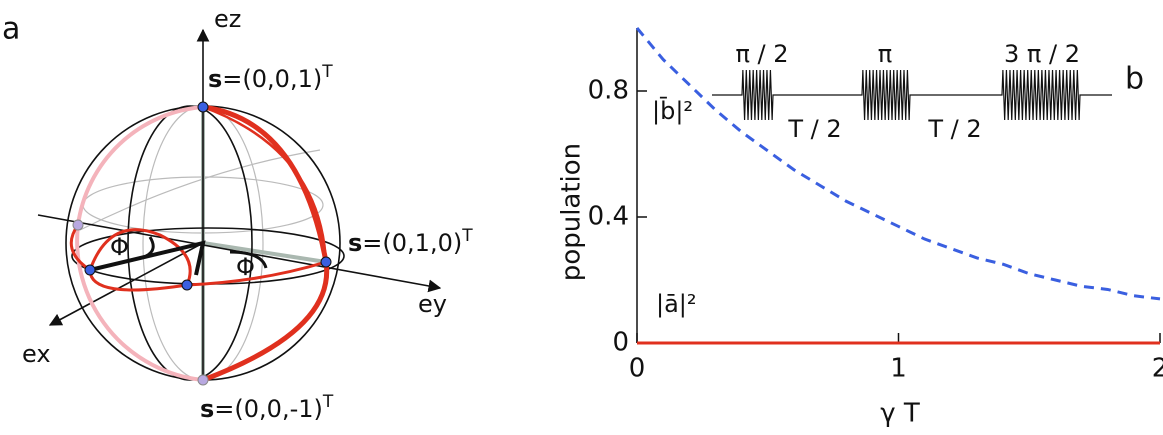 The width and height of the screenshot is (1163, 435). Describe the element at coordinates (620, 343) in the screenshot. I see `y-tick-label: 0` at that location.